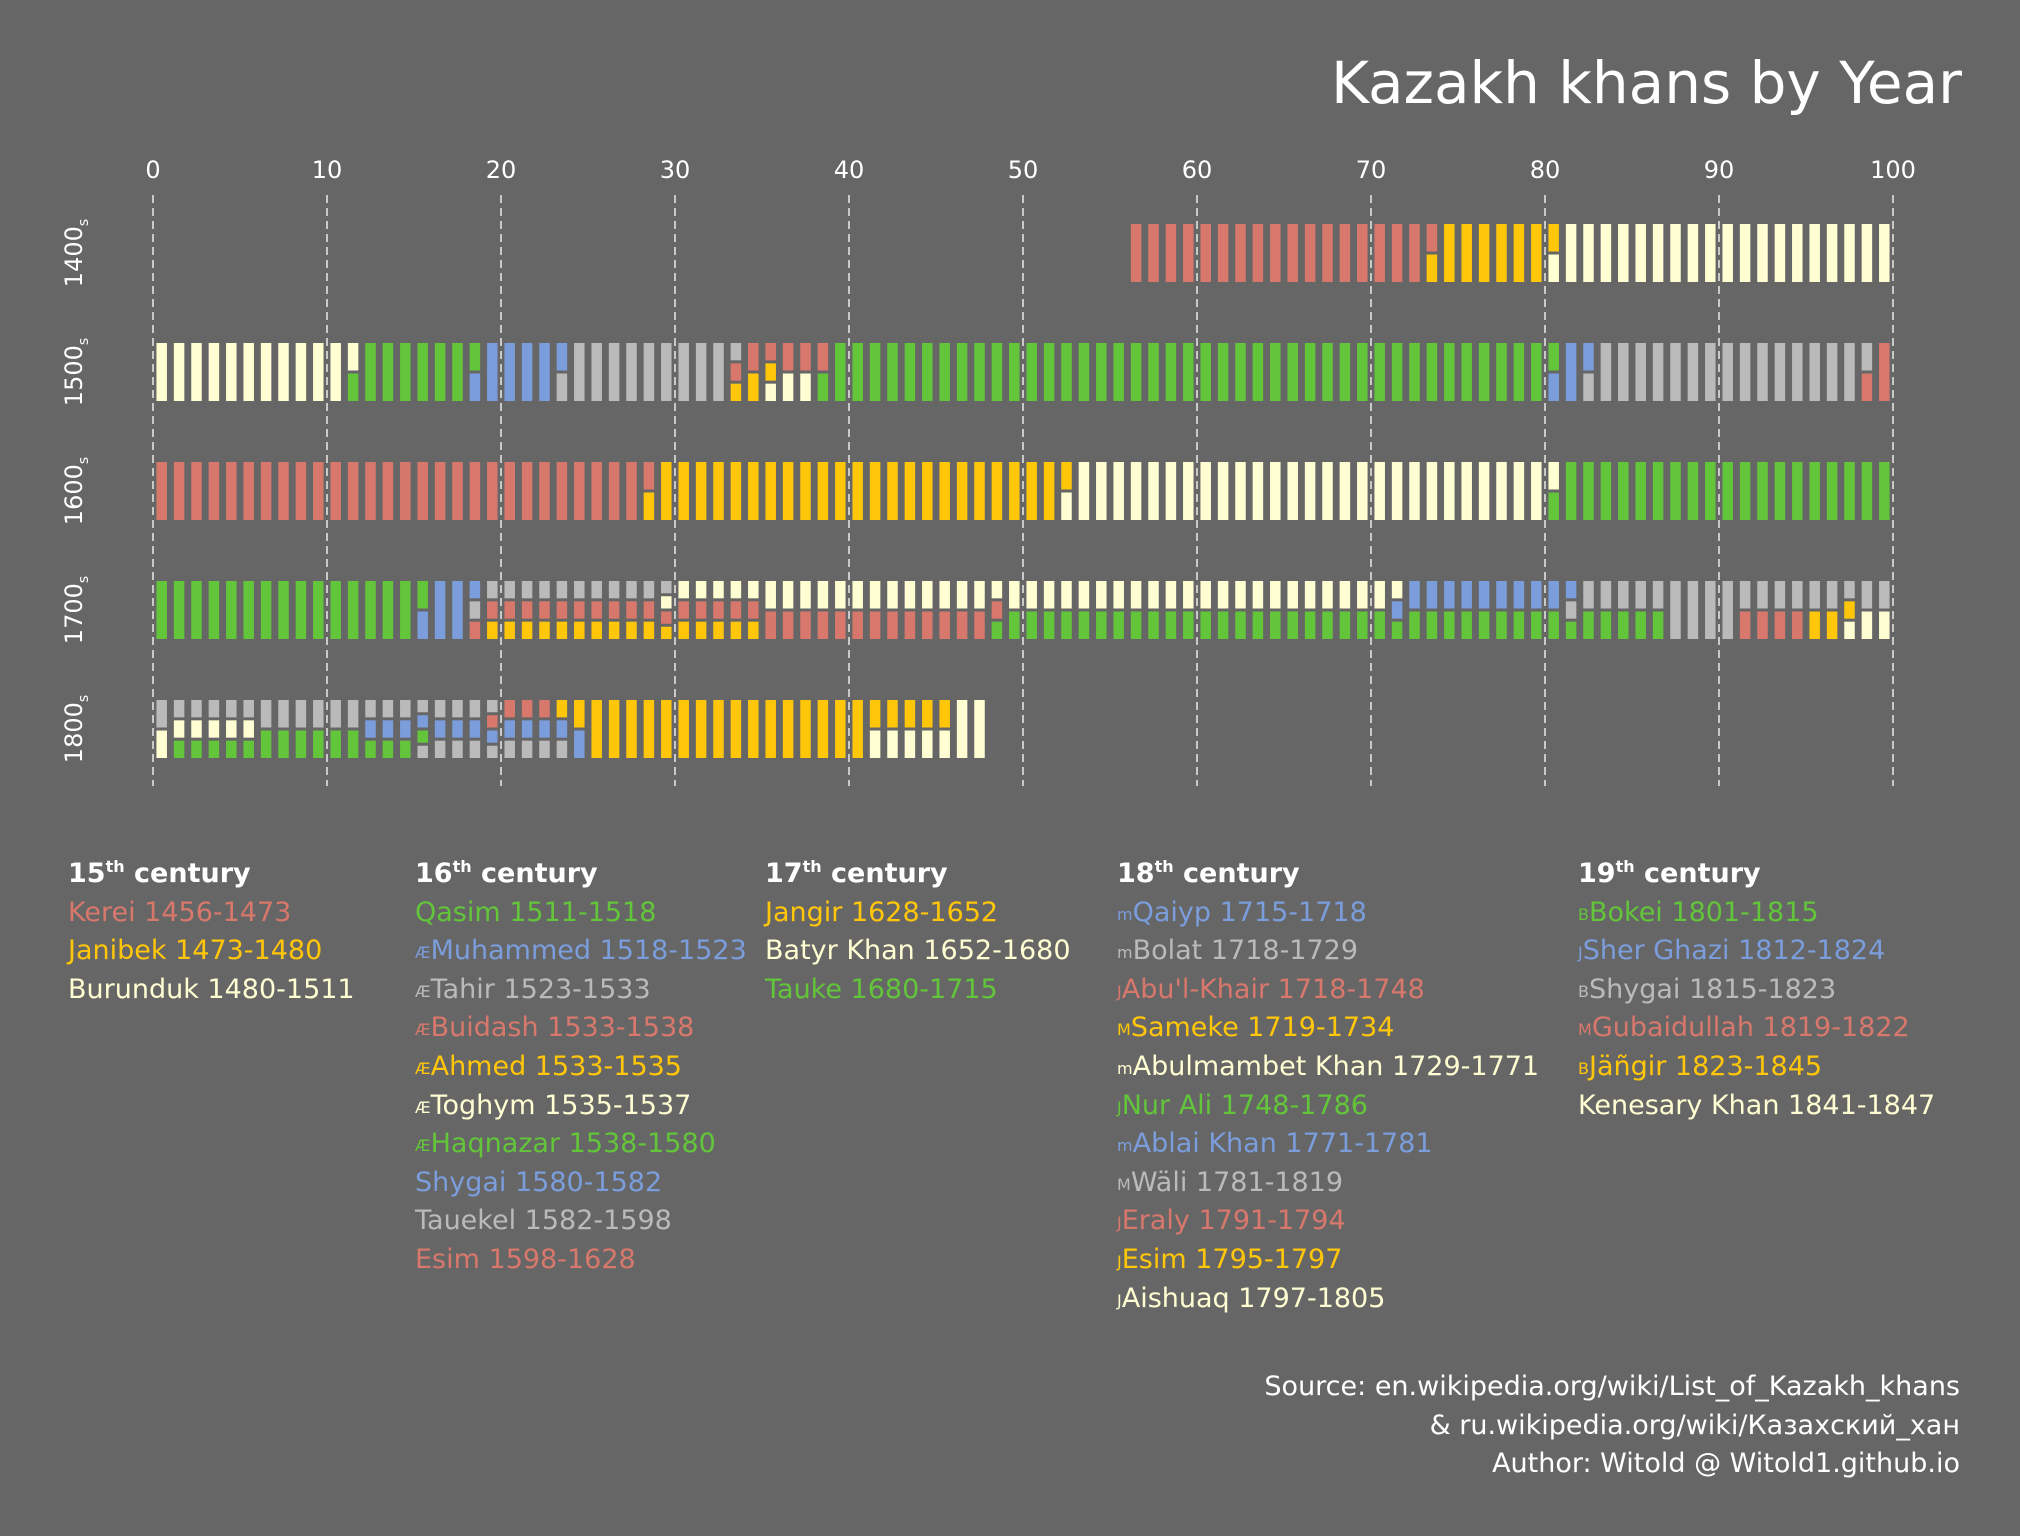 The width and height of the screenshot is (2020, 1536). I want to click on legend-item-prefix: J, so click(1119, 1223).